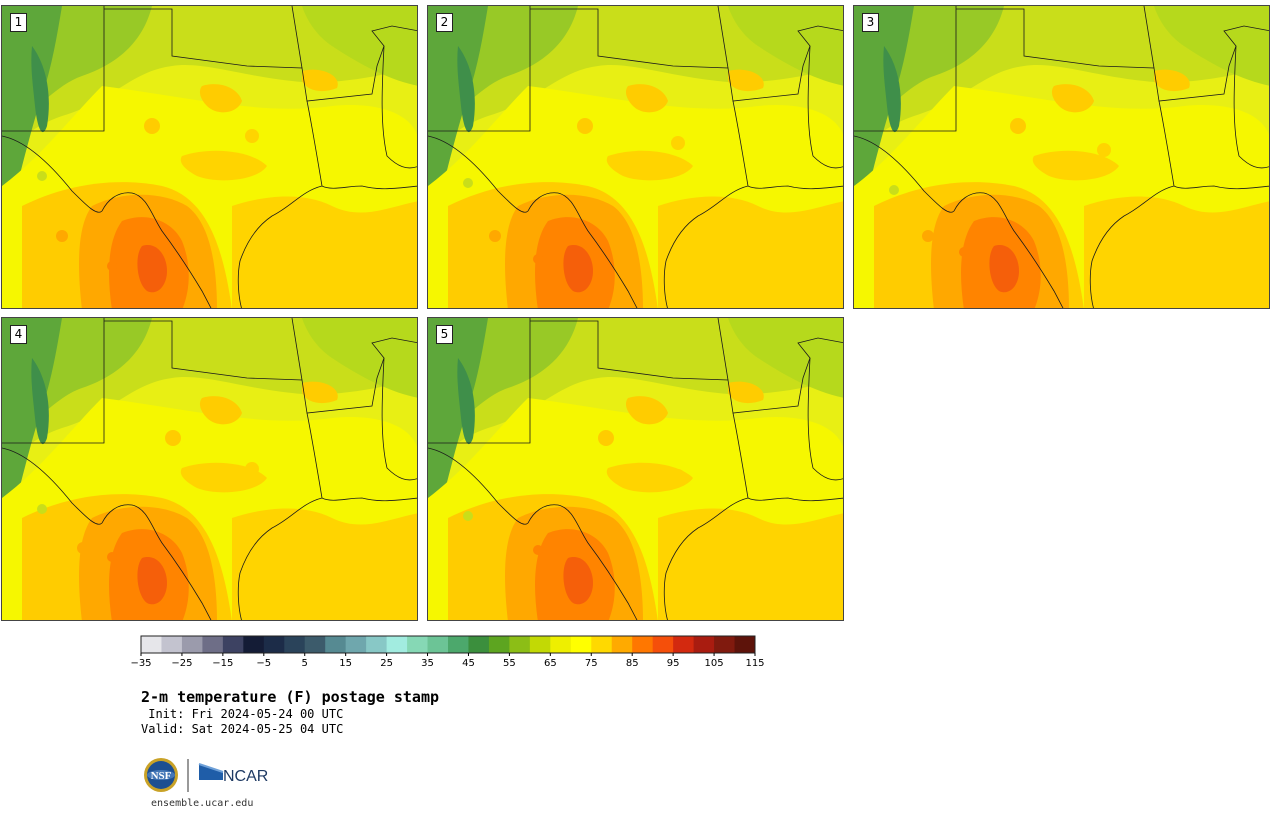 The image size is (1280, 815). I want to click on ncar-logo-text: NCAR, so click(245, 776).